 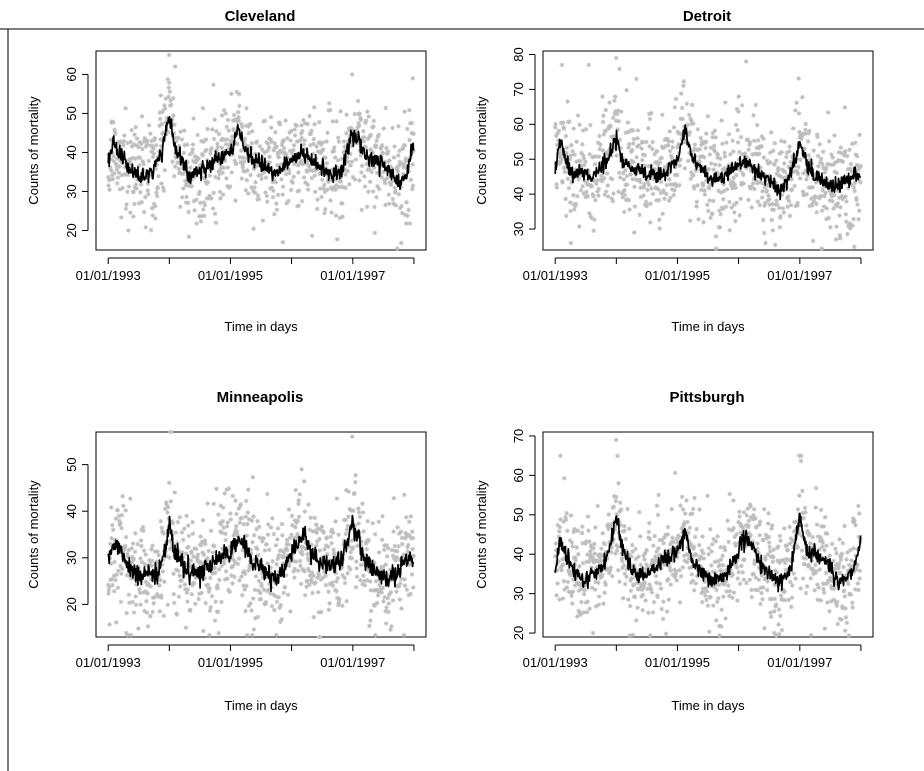 What do you see at coordinates (518, 633) in the screenshot?
I see `y-tick-label: 20` at bounding box center [518, 633].